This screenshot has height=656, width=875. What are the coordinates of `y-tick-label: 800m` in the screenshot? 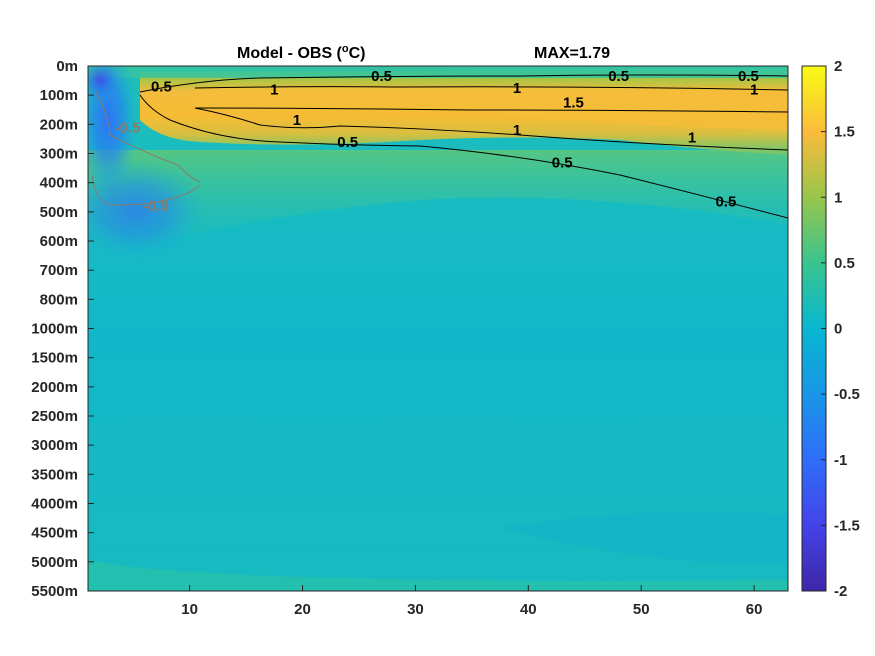 It's located at (59, 299).